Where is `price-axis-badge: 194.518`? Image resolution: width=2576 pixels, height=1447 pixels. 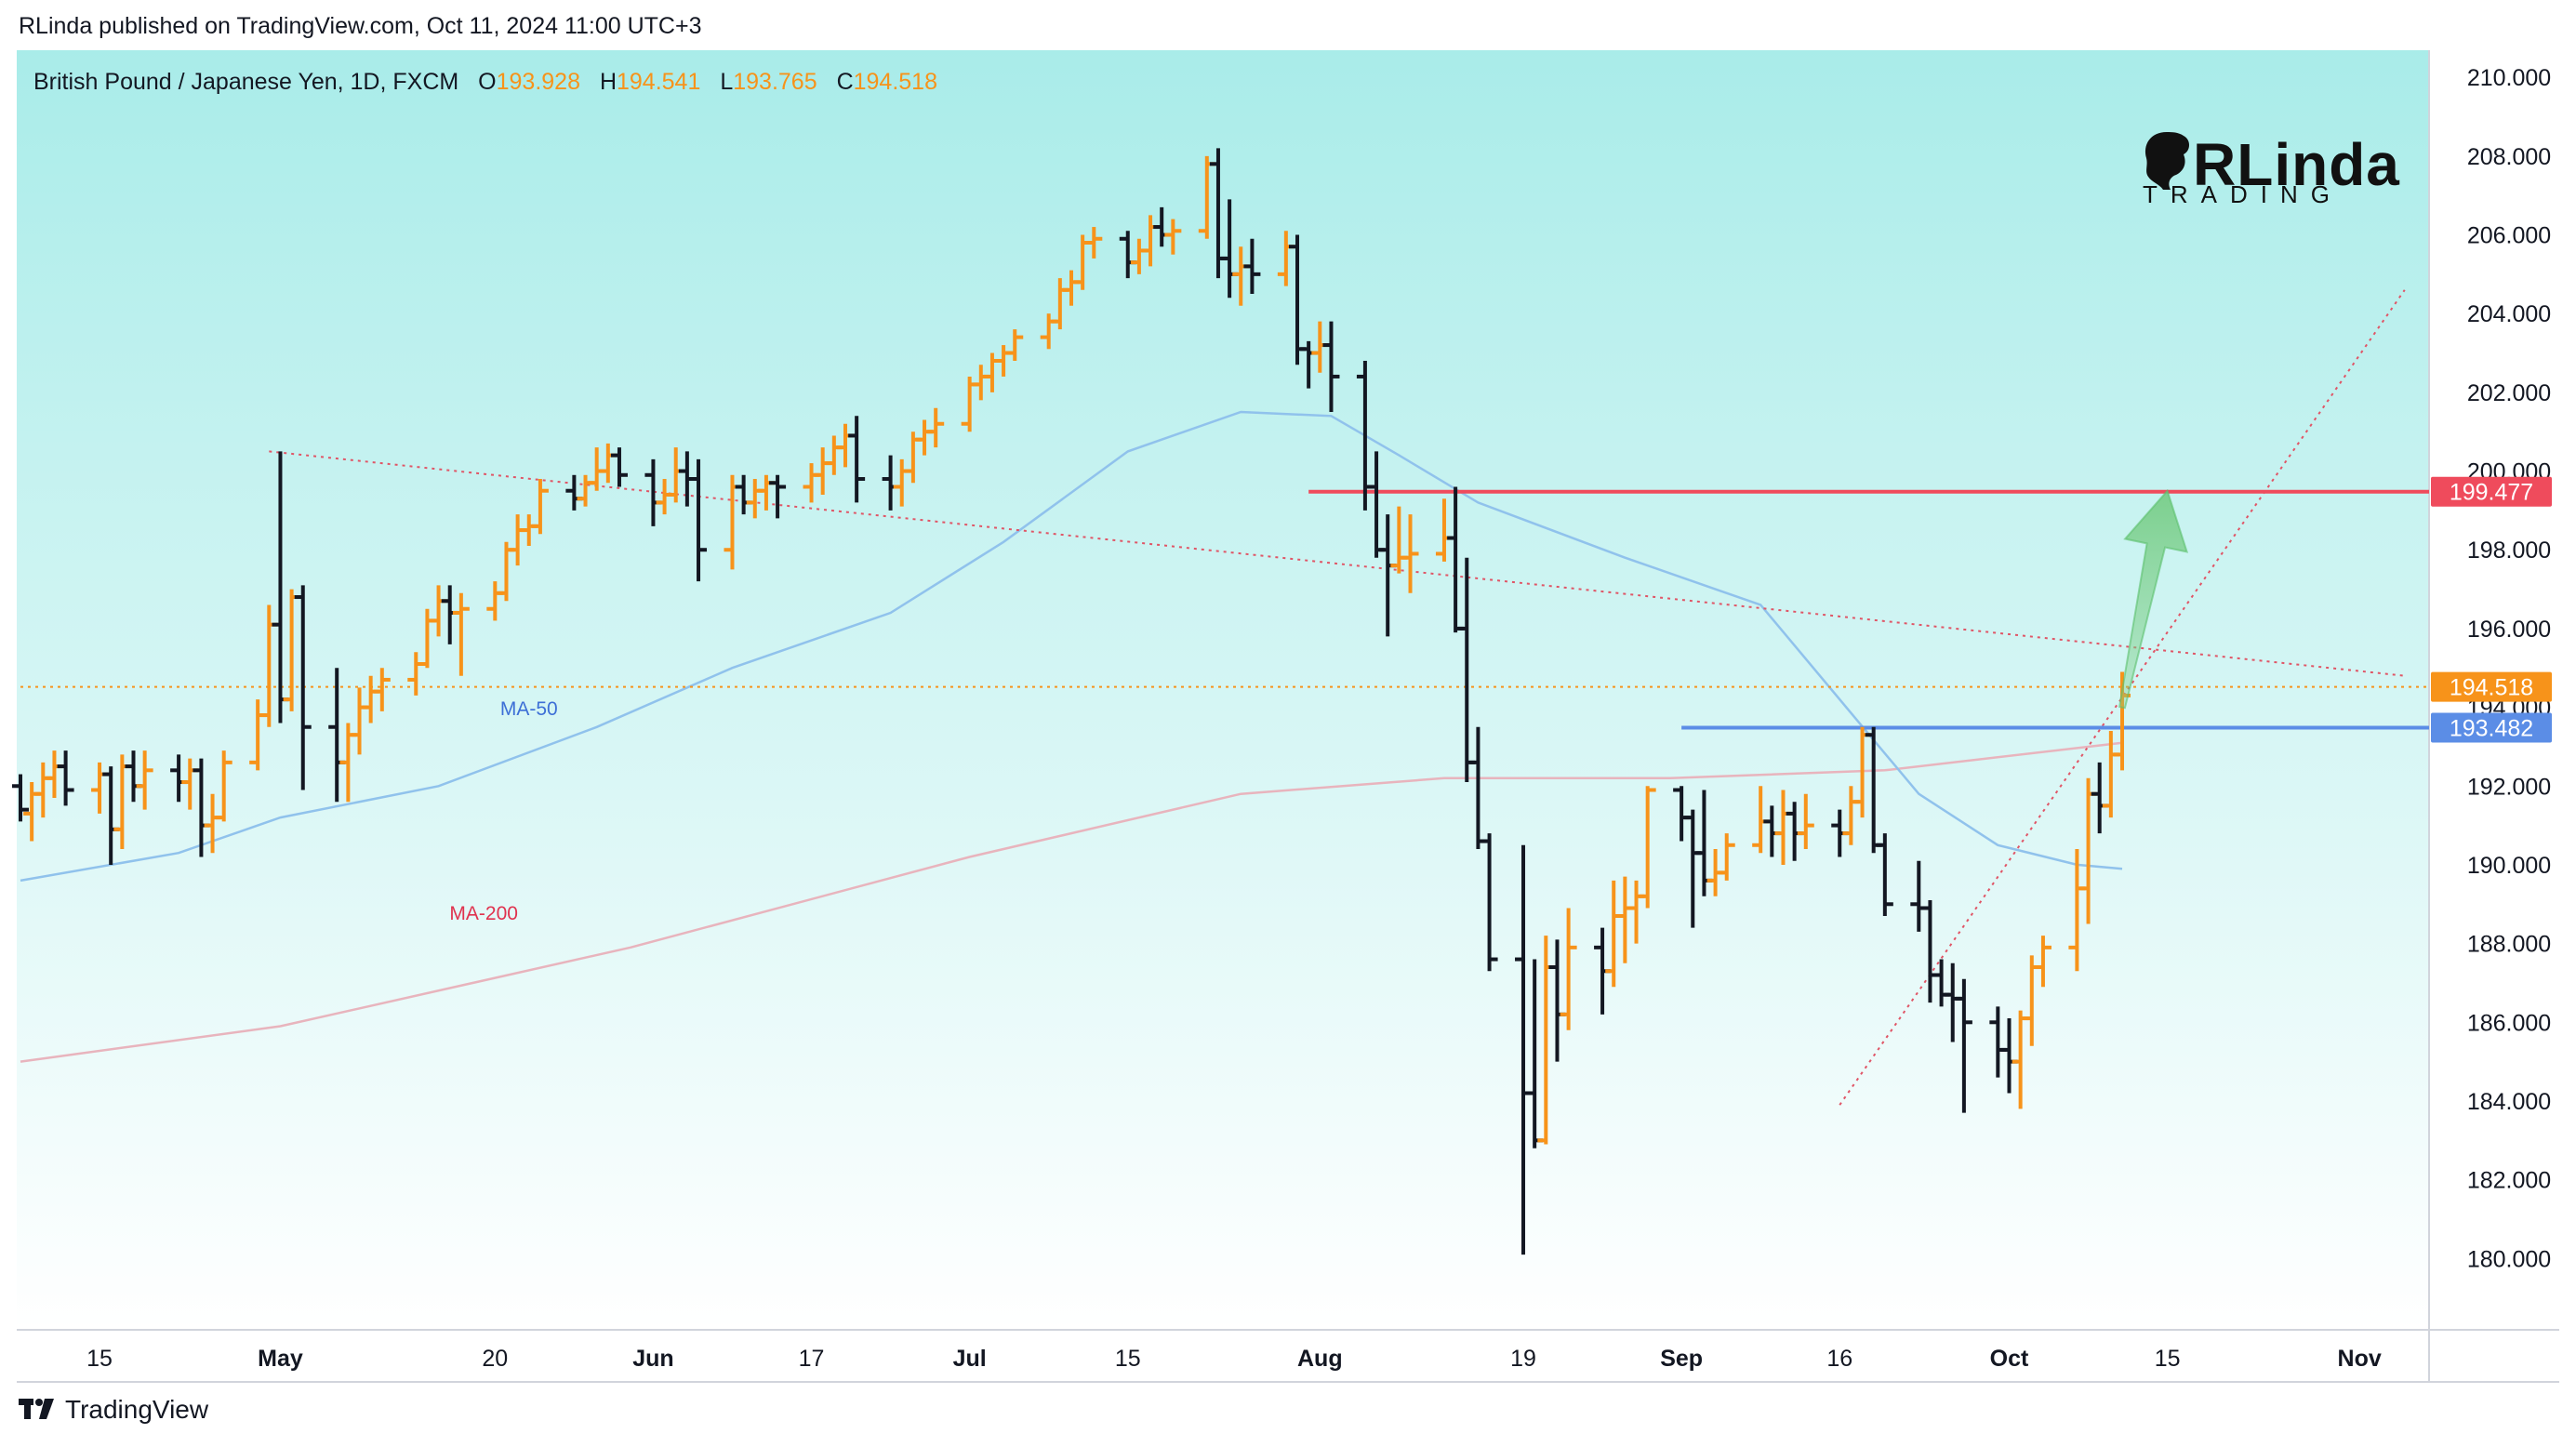
price-axis-badge: 194.518 is located at coordinates (2491, 687).